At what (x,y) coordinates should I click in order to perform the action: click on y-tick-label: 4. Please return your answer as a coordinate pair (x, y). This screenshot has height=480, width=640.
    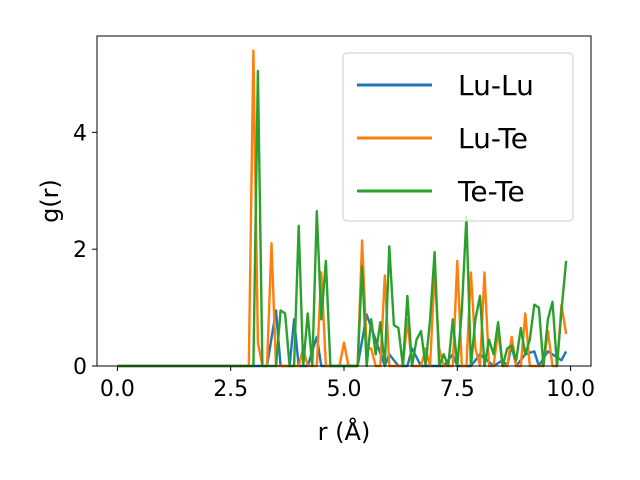
    Looking at the image, I should click on (80, 133).